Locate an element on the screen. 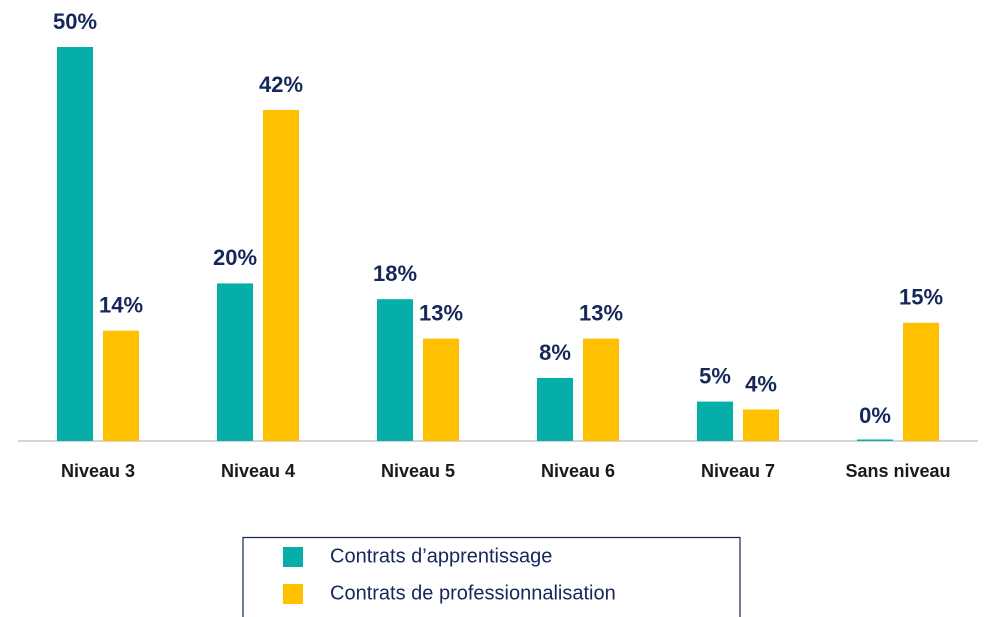 The height and width of the screenshot is (617, 984). value-label: 8% is located at coordinates (555, 352).